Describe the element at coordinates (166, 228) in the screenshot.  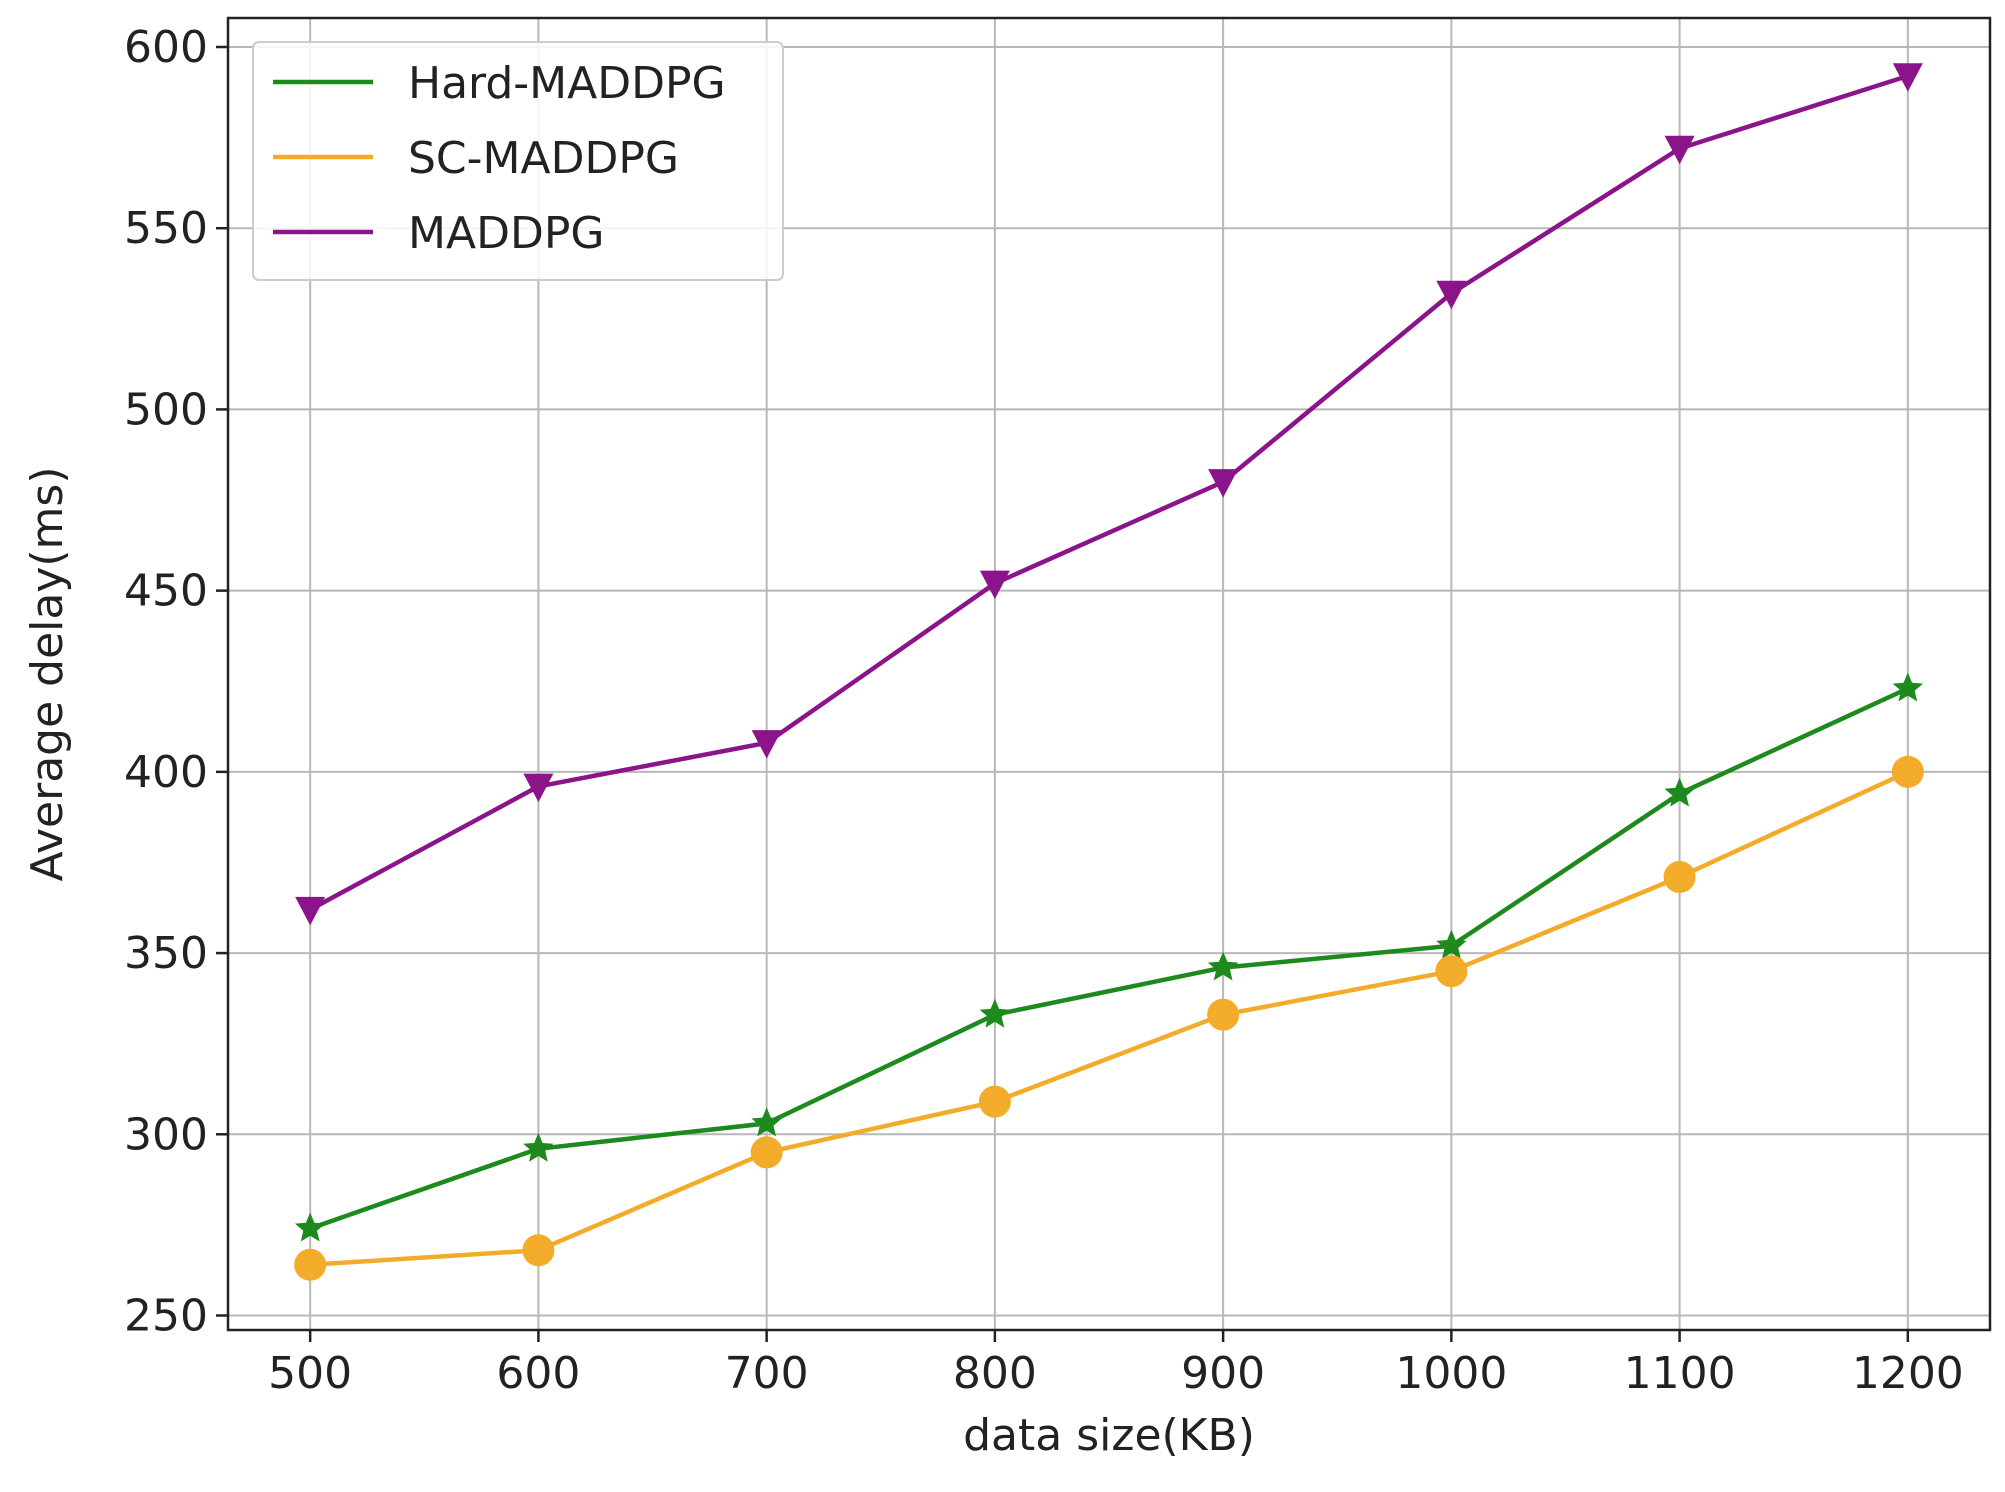
I see `y-tick-label: 550` at that location.